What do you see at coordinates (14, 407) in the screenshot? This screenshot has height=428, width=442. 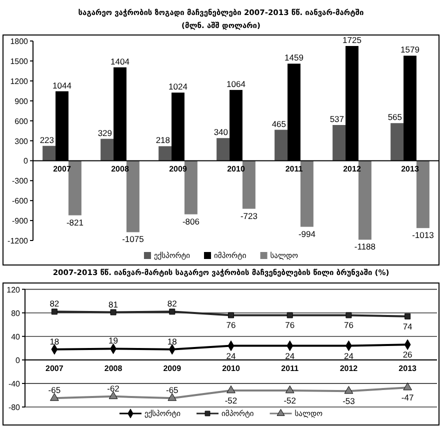 I see `y-tick-label: -80` at bounding box center [14, 407].